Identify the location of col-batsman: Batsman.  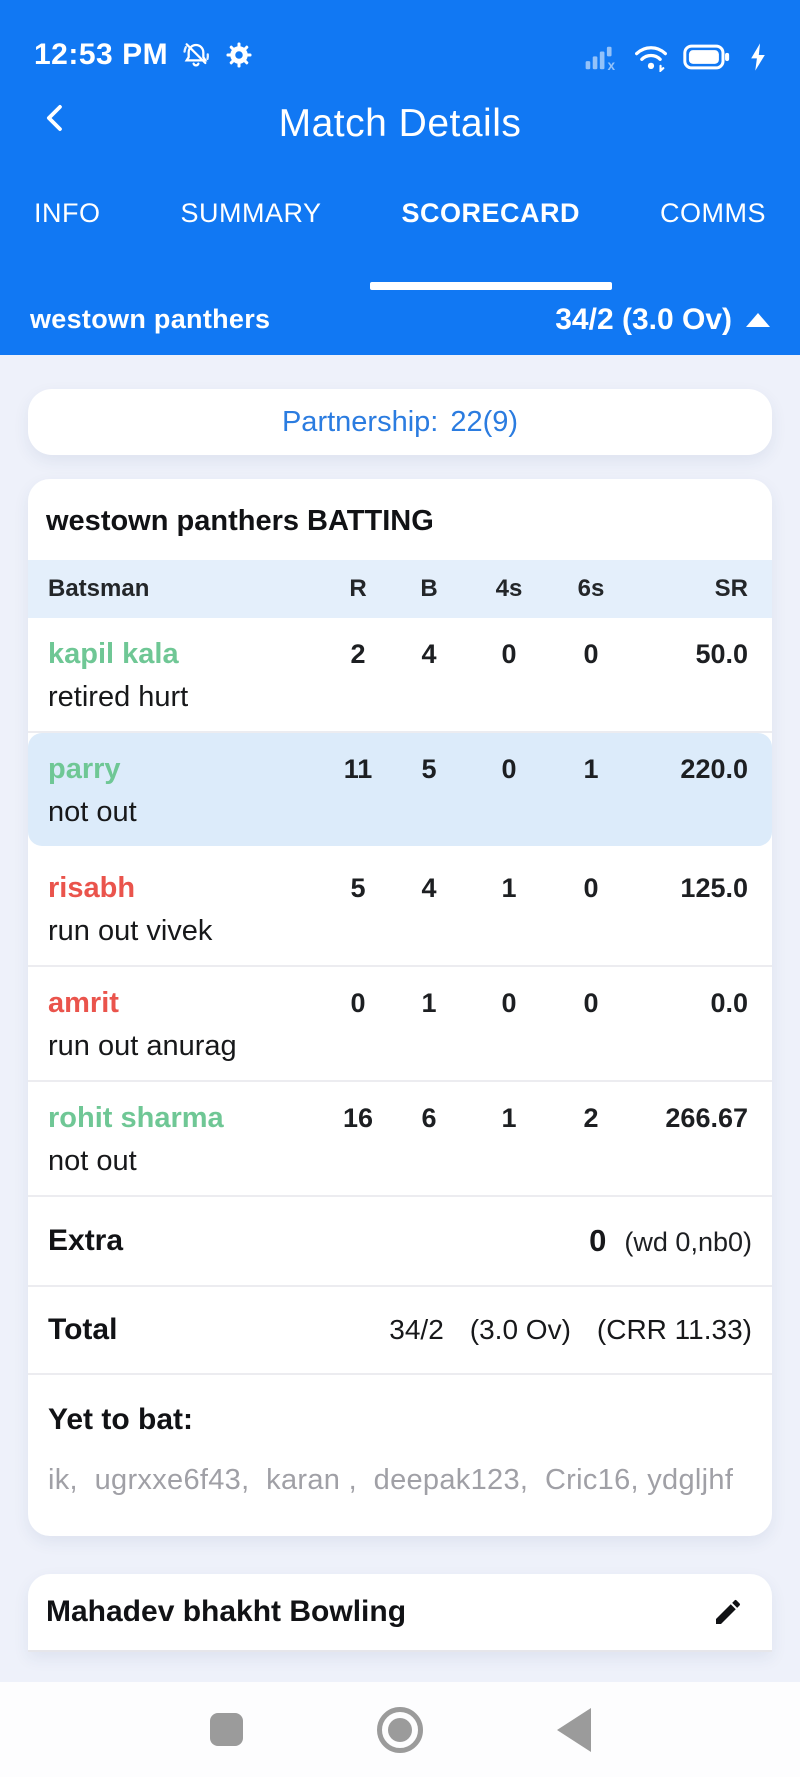
(99, 588).